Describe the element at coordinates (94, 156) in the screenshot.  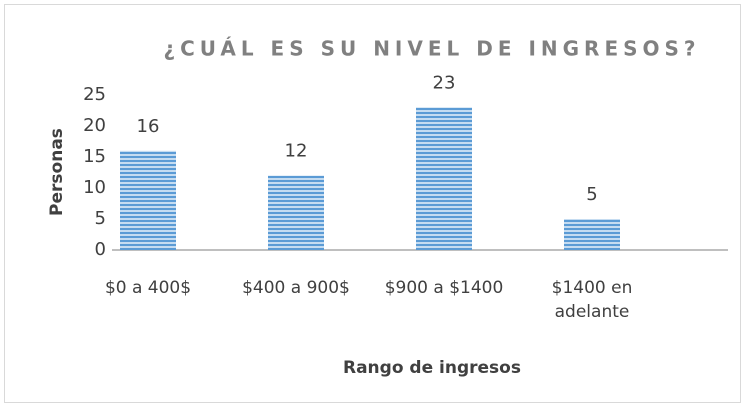
I see `y-tick-label: 15` at that location.